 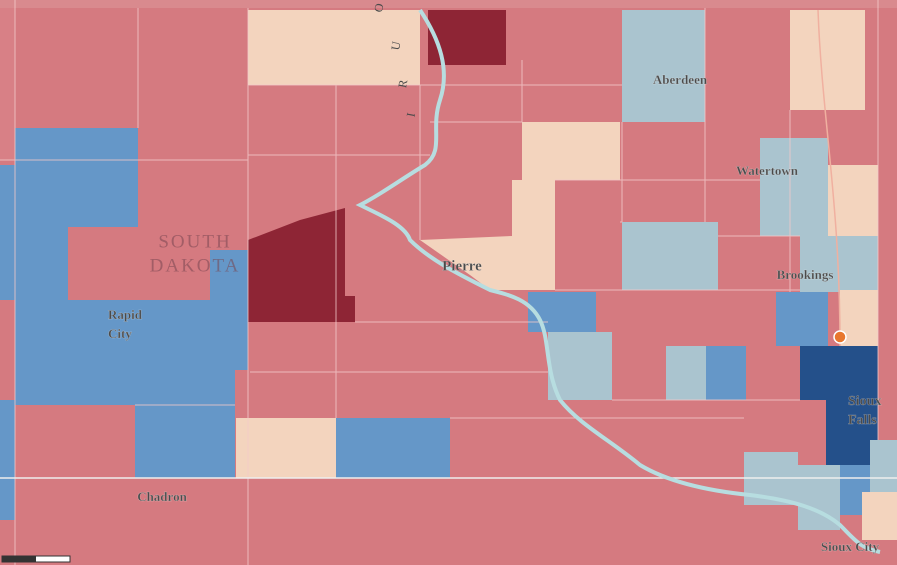 I want to click on river-label: O, so click(x=378, y=7).